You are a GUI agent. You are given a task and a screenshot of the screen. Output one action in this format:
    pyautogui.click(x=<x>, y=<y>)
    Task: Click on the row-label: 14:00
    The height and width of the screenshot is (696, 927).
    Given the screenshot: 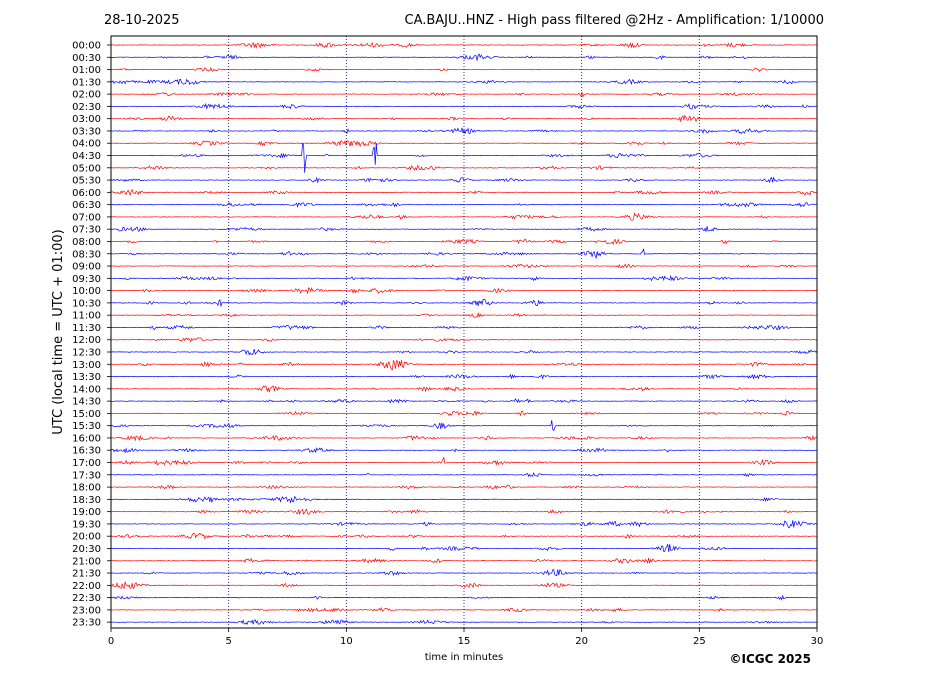 What is the action you would take?
    pyautogui.click(x=86, y=389)
    